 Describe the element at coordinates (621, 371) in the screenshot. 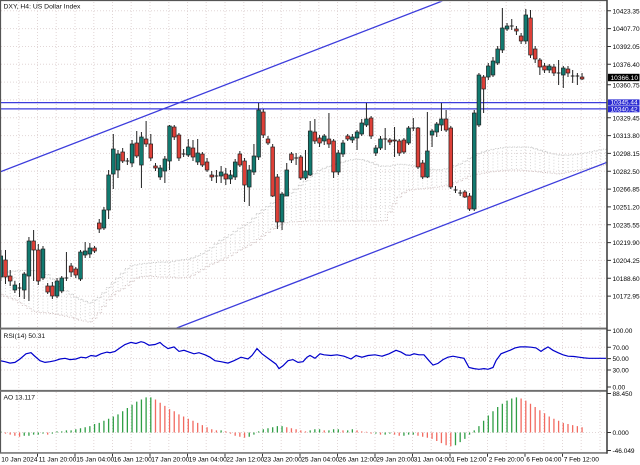

I see `svg-text: 30.00` at that location.